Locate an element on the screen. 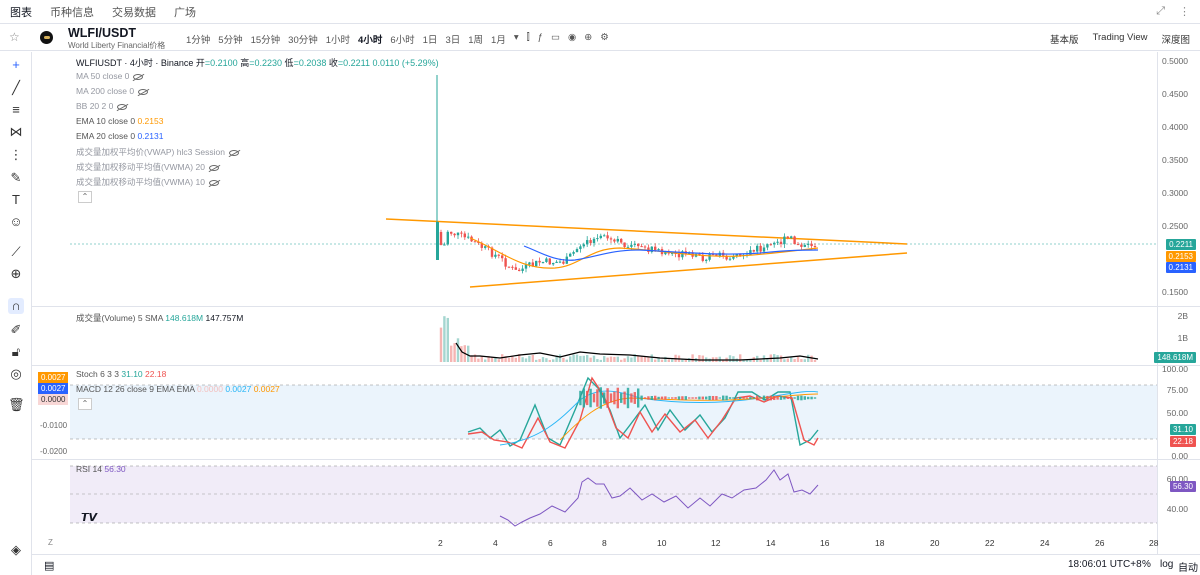 The image size is (1200, 575). lock-drawings-icon: ✐ is located at coordinates (16, 329).